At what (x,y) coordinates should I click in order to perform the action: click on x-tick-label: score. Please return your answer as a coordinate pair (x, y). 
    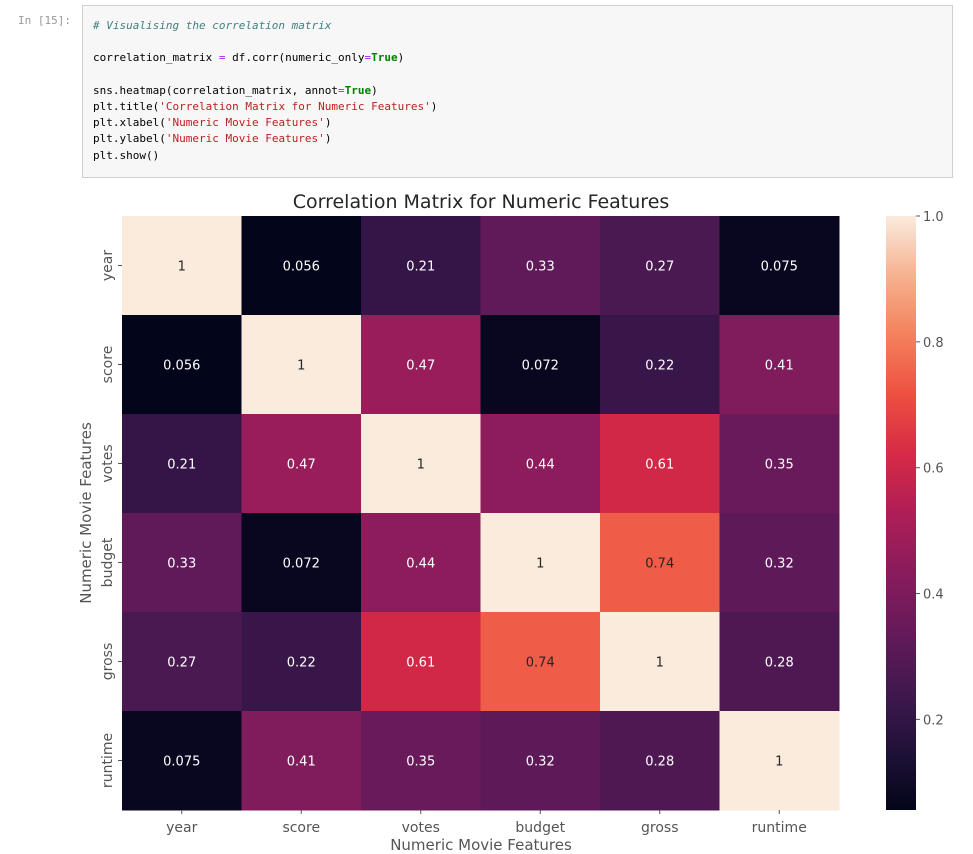
    Looking at the image, I should click on (301, 828).